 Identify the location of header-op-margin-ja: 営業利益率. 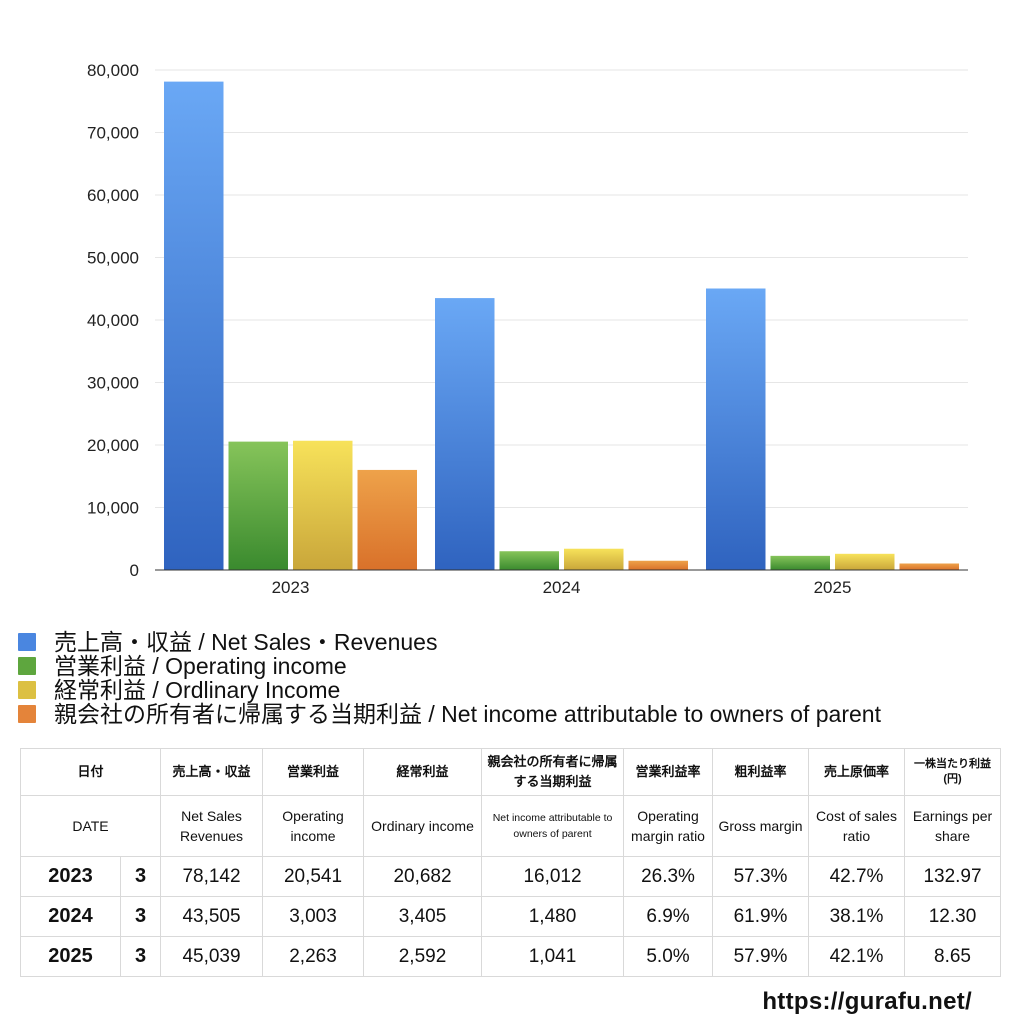
(668, 772).